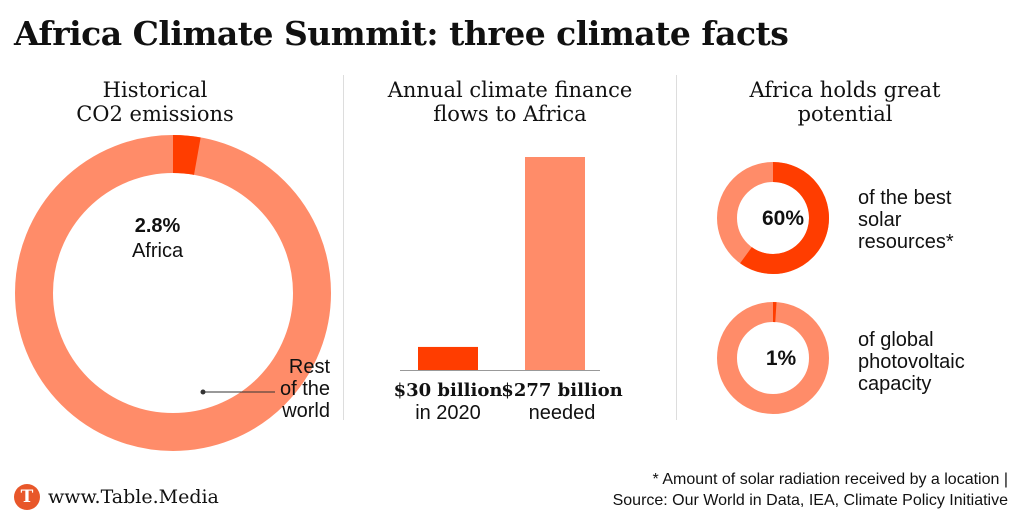 This screenshot has width=1024, height=524. What do you see at coordinates (343, 247) in the screenshot?
I see `column-divider-left` at bounding box center [343, 247].